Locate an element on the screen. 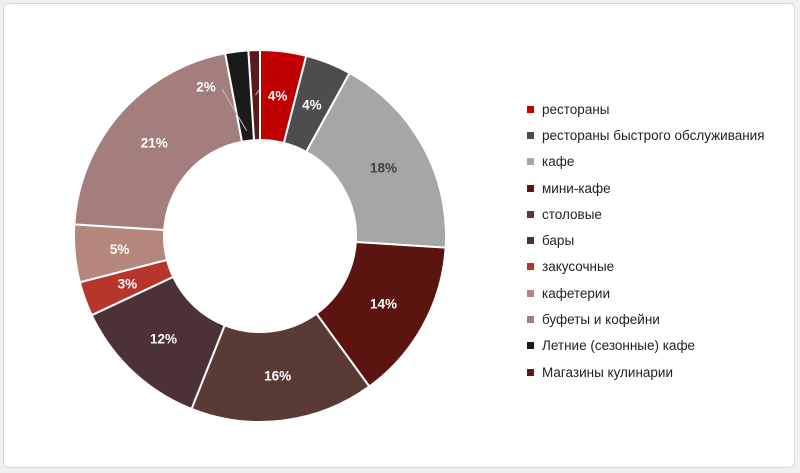 This screenshot has width=800, height=473. legend-item: буфеты и кофейни is located at coordinates (646, 319).